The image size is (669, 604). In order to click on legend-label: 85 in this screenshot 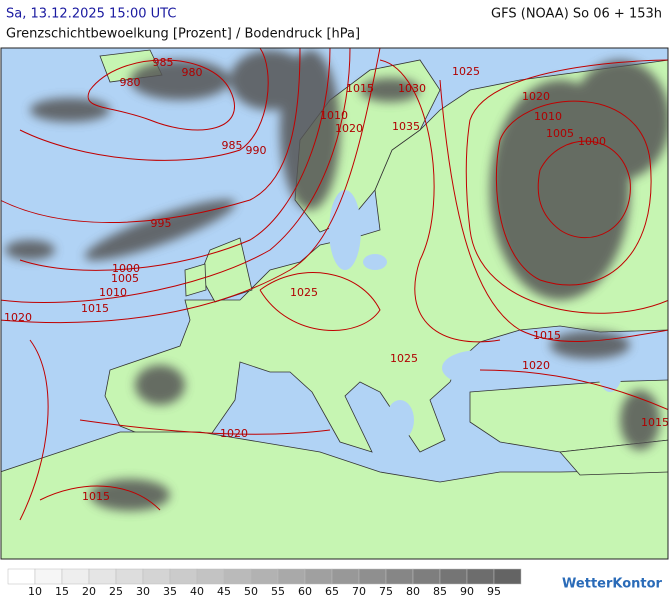, I will do `click(440, 591)`.